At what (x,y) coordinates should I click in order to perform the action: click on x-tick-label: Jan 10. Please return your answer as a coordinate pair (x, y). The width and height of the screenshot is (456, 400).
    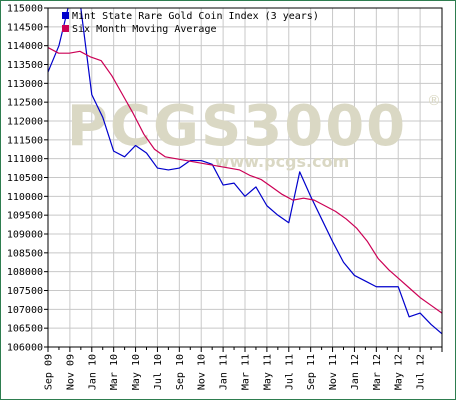
    Looking at the image, I should click on (92, 372).